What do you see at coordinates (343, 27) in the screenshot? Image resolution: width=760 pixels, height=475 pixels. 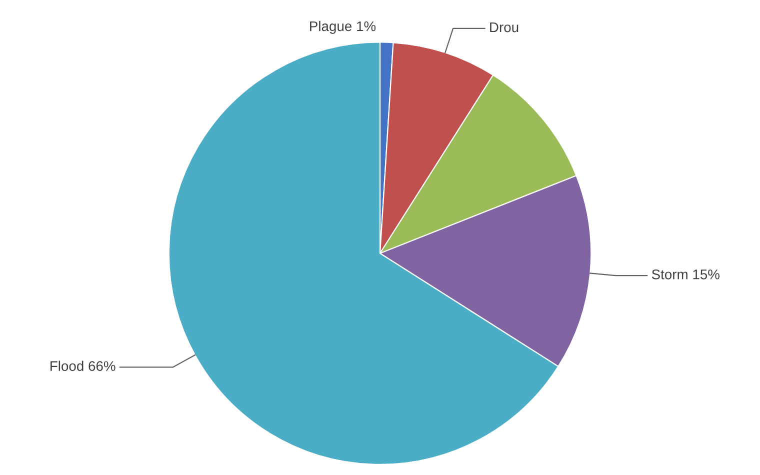 I see `slice-label: Plague 1%` at bounding box center [343, 27].